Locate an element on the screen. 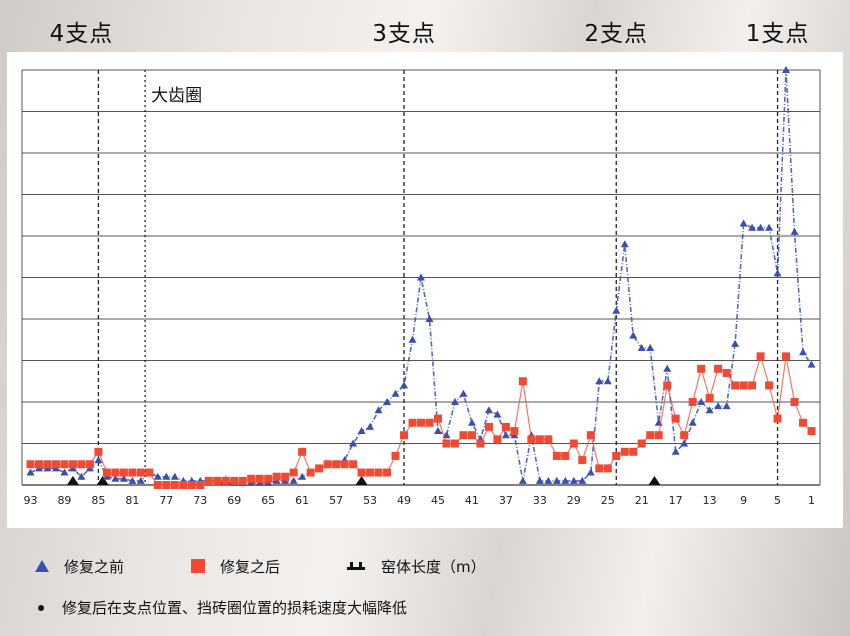  legend-before-label: 修复之前 is located at coordinates (94, 566).